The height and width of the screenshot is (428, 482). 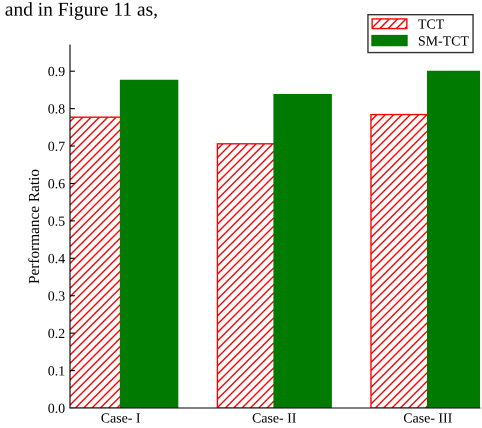 I want to click on y-tick-label: 0.6, so click(x=56, y=183).